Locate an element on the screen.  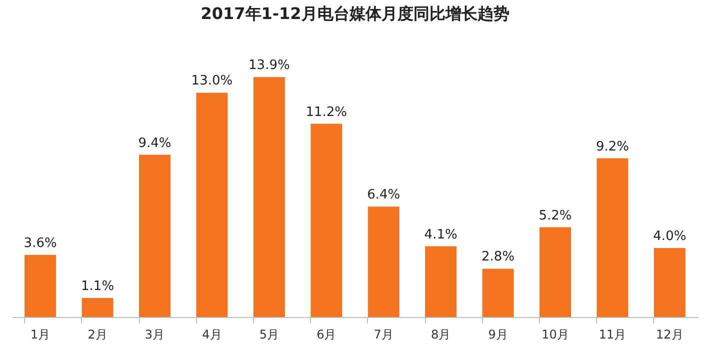
x-tick-label: 3月 is located at coordinates (154, 335).